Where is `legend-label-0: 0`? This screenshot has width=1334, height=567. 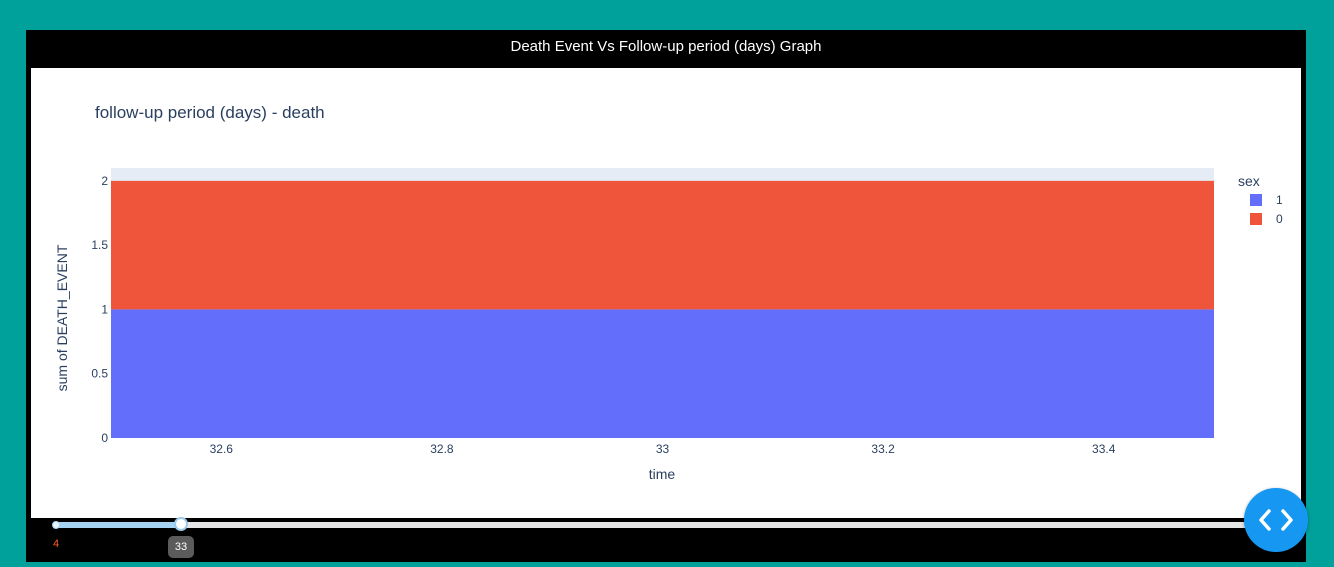
legend-label-0: 0 is located at coordinates (1279, 219).